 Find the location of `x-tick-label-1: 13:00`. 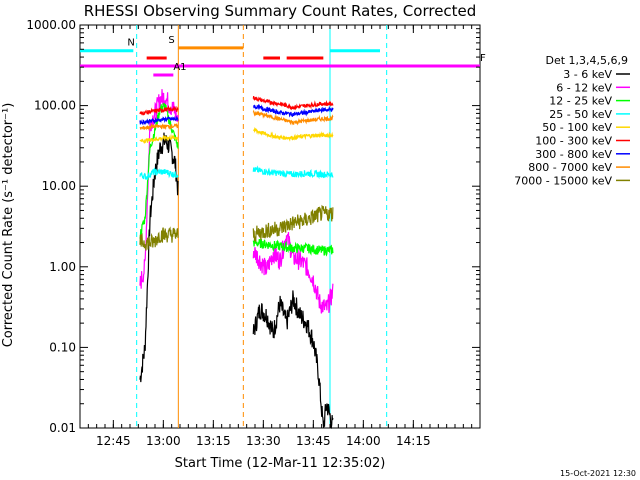

x-tick-label-1: 13:00 is located at coordinates (163, 441).